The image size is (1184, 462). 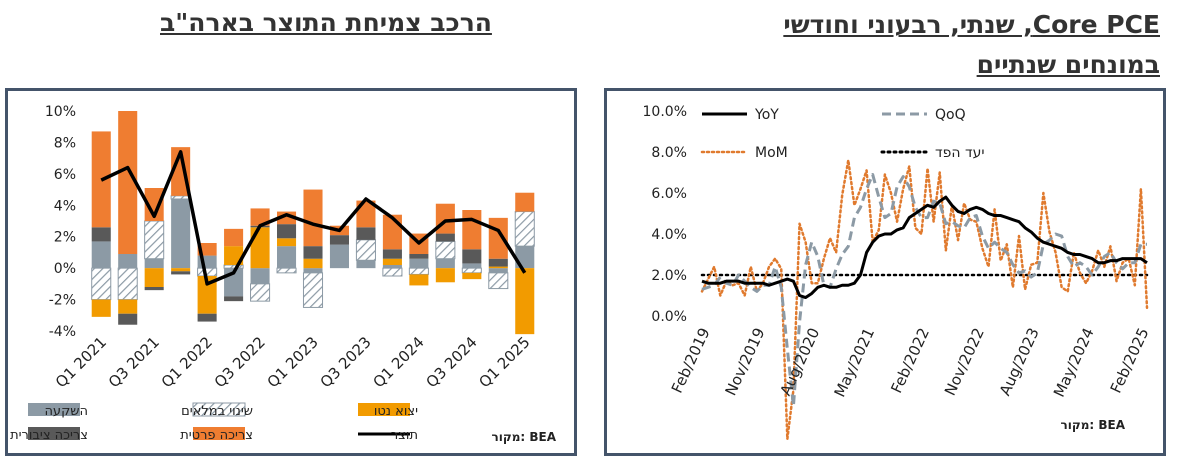 I want to click on legend-label-government: צריכה ציבורית, so click(x=49, y=435).